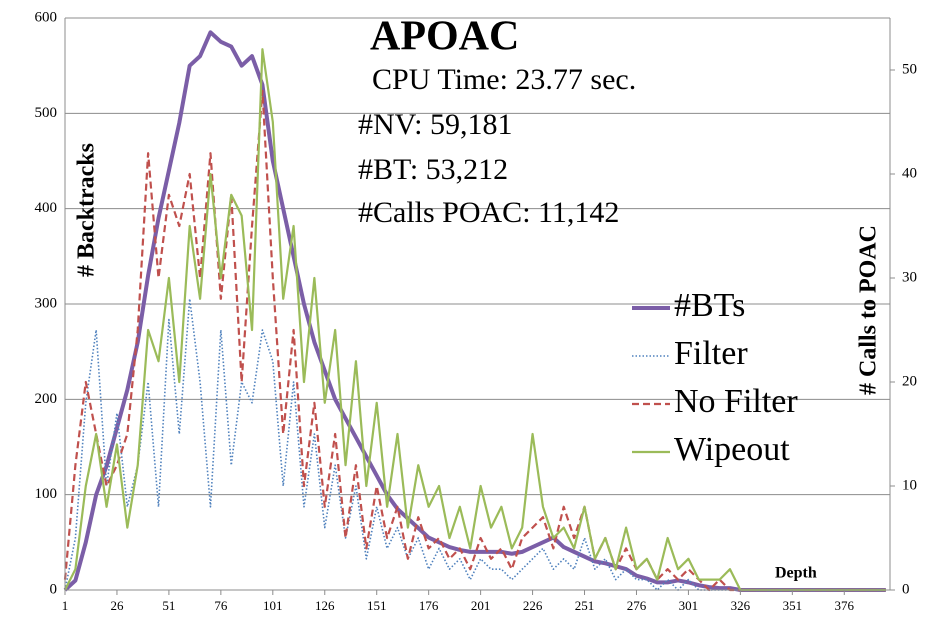 The height and width of the screenshot is (620, 933). I want to click on annotation: #BT: 53,212, so click(433, 169).